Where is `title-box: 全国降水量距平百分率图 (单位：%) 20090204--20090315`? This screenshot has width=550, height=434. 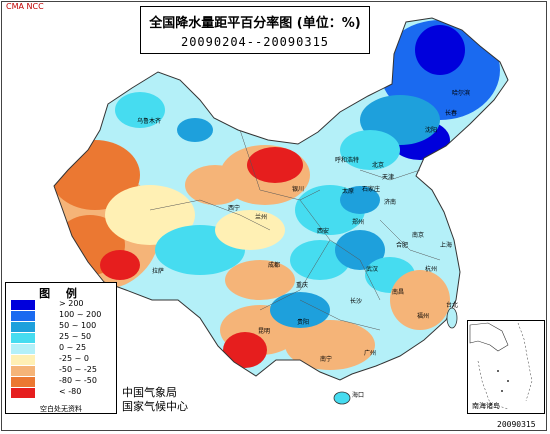
title-box: 全国降水量距平百分率图 (单位：%) 20090204--20090315 is located at coordinates (255, 30).